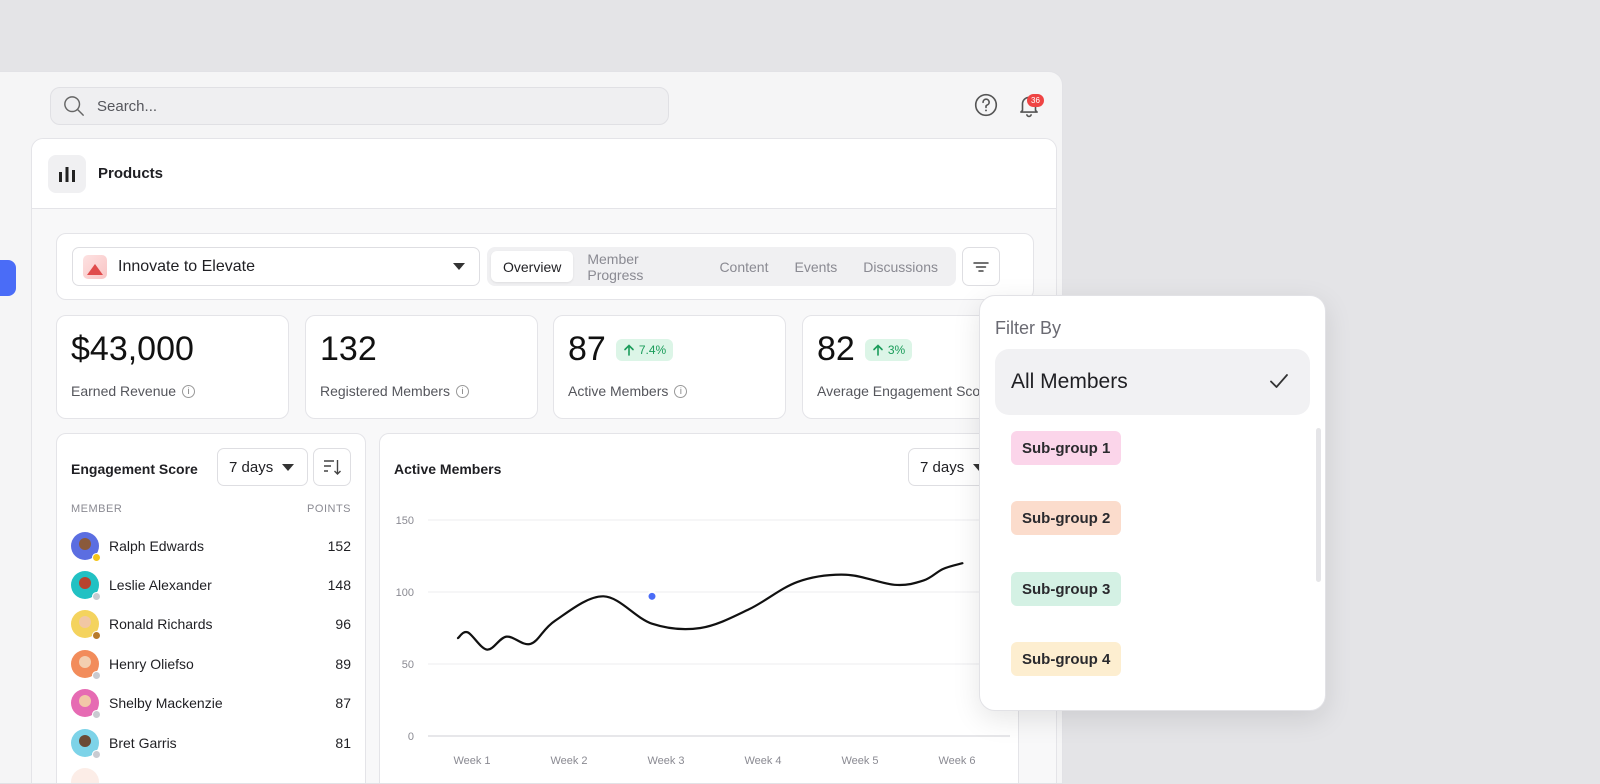  Describe the element at coordinates (905, 391) in the screenshot. I see `stat-caption: Average Engagement Score` at that location.